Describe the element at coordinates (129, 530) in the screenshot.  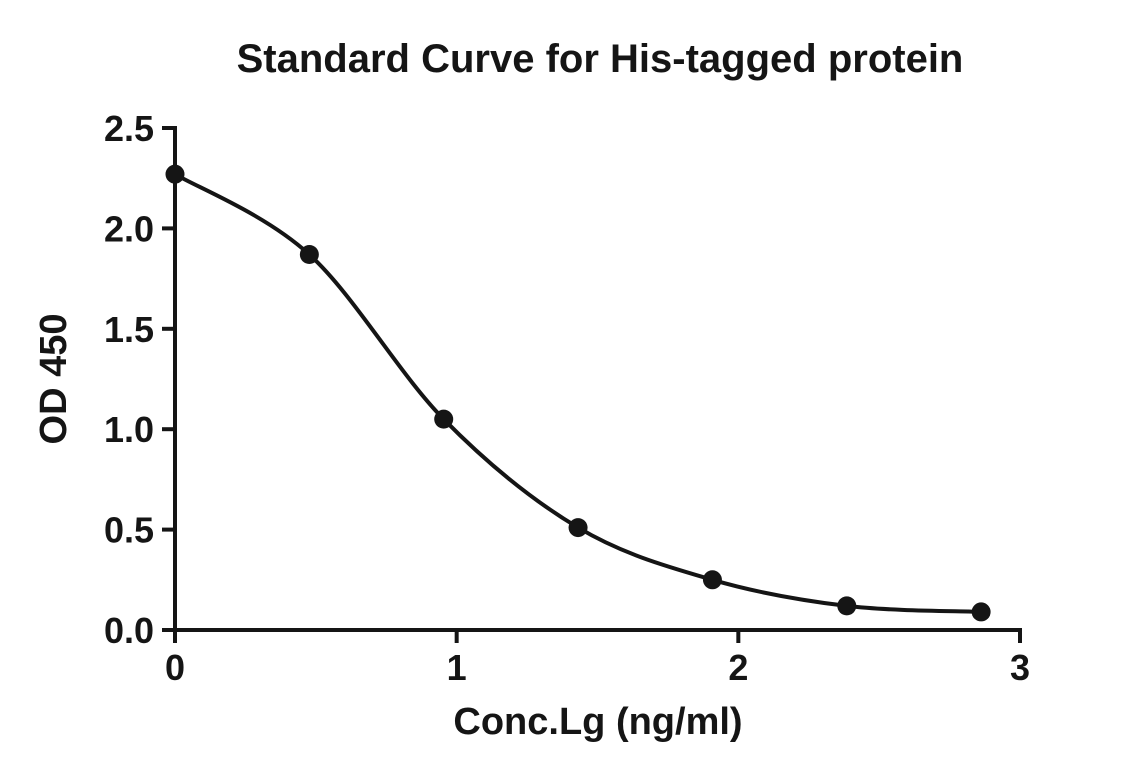
I see `y-tick-label: 0.5` at that location.